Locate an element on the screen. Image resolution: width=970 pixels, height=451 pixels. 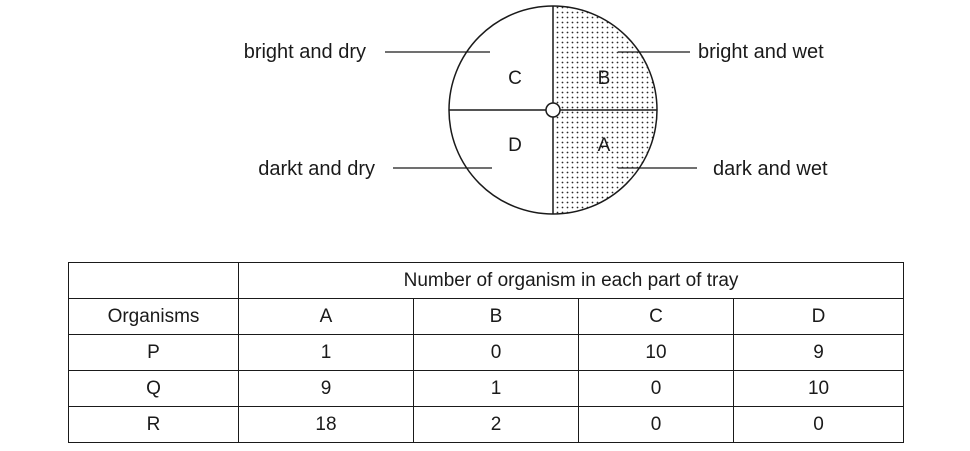
table-title-row: Number of organism in each part of tray is located at coordinates (486, 280).